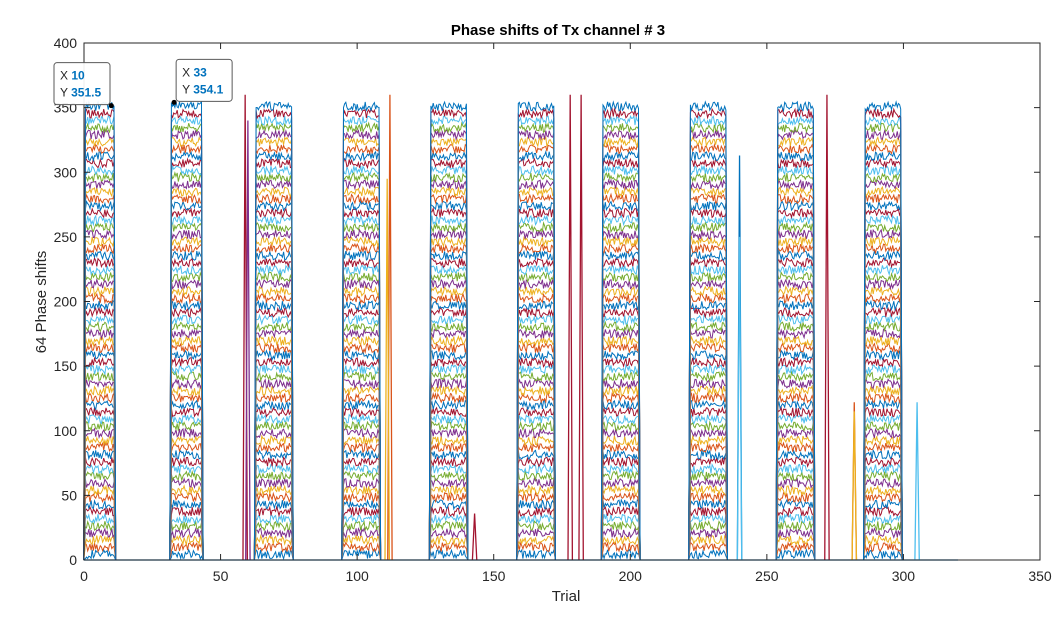  Describe the element at coordinates (73, 560) in the screenshot. I see `y-tick-label: 0` at that location.